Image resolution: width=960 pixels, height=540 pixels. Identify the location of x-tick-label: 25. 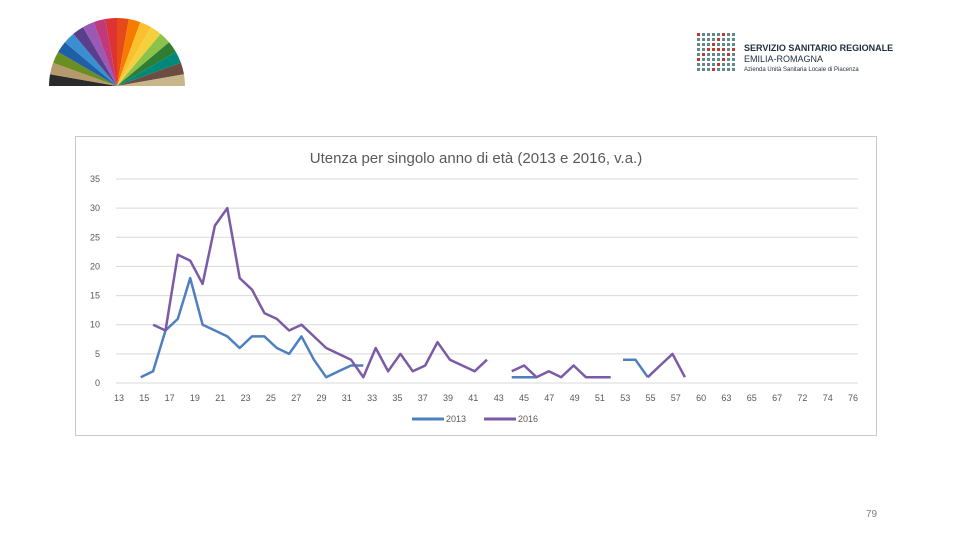
(271, 398).